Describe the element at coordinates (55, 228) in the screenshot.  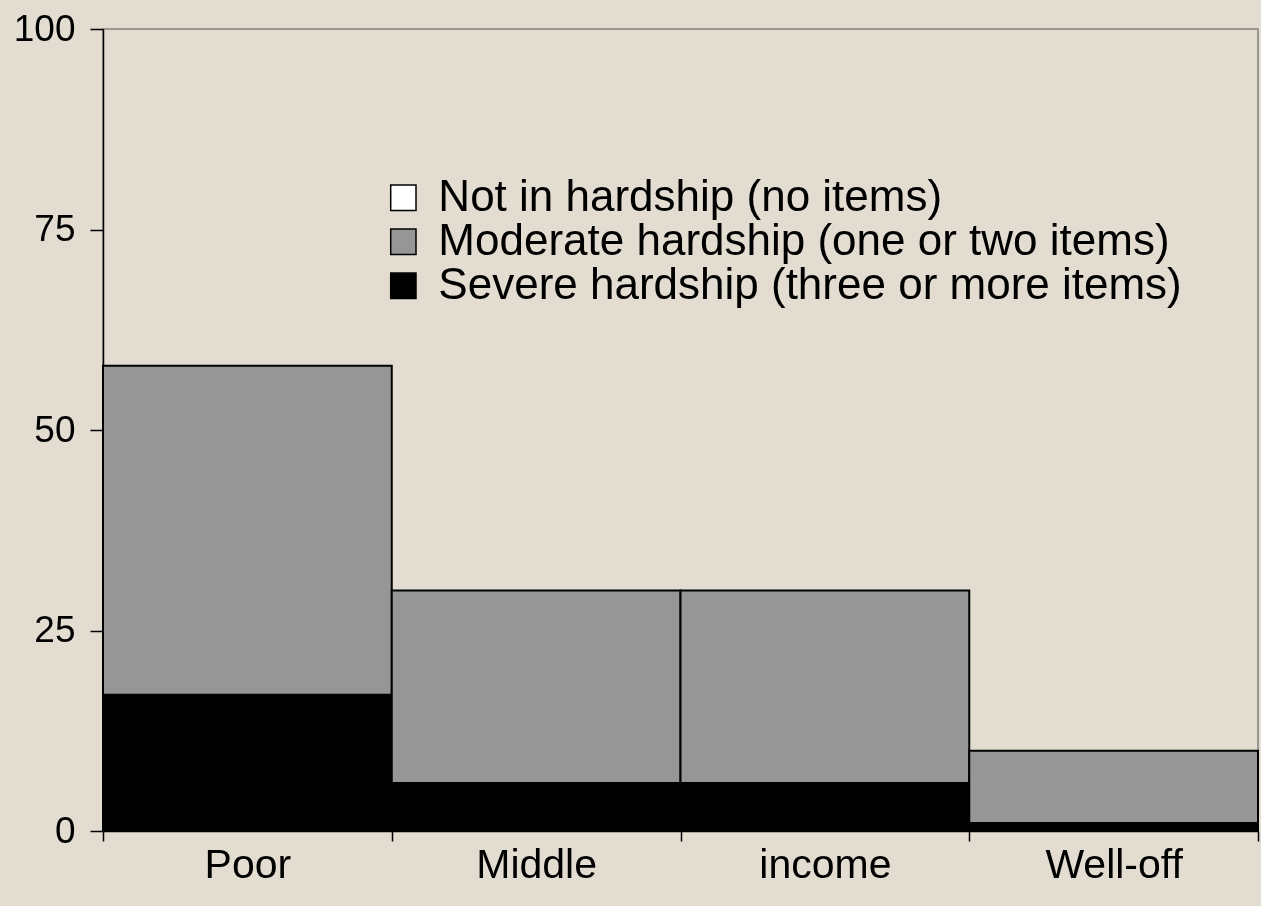
I see `y-tick-label: 75` at that location.